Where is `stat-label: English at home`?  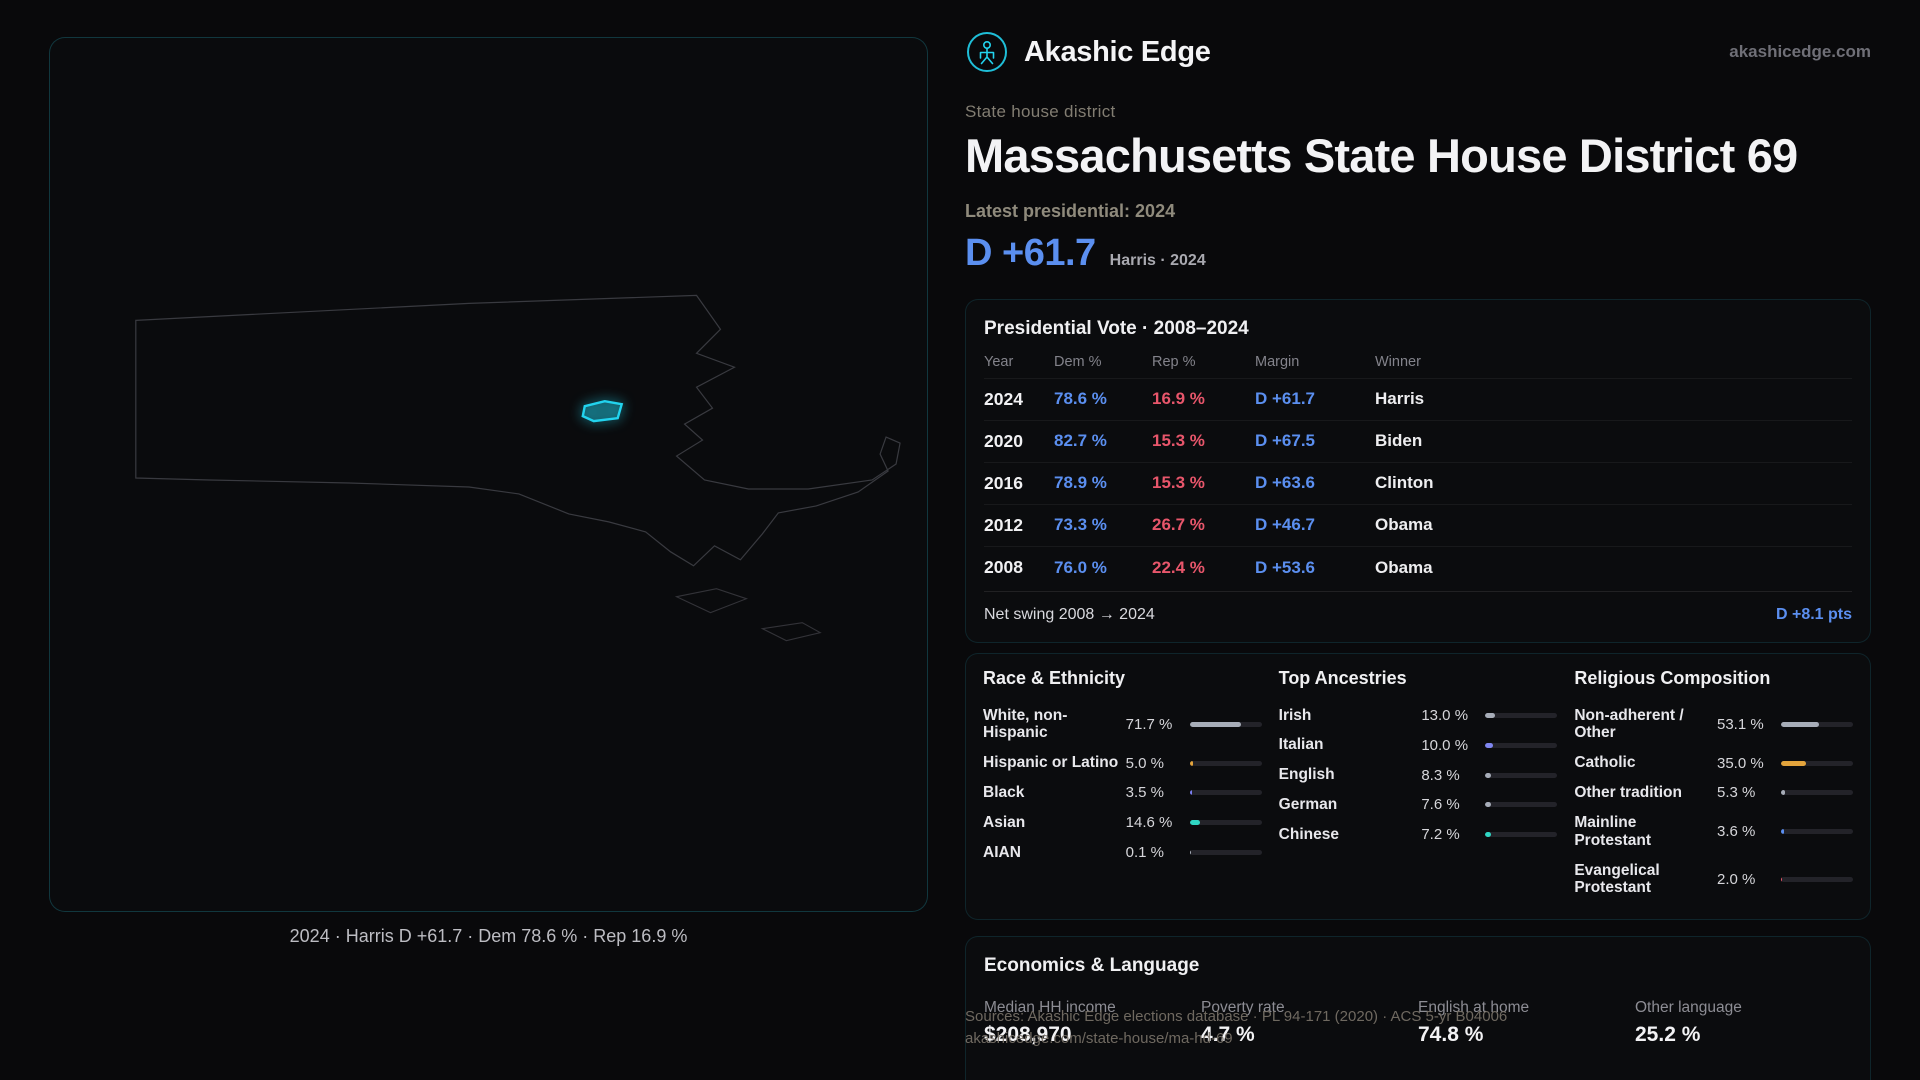 stat-label: English at home is located at coordinates (1474, 1008).